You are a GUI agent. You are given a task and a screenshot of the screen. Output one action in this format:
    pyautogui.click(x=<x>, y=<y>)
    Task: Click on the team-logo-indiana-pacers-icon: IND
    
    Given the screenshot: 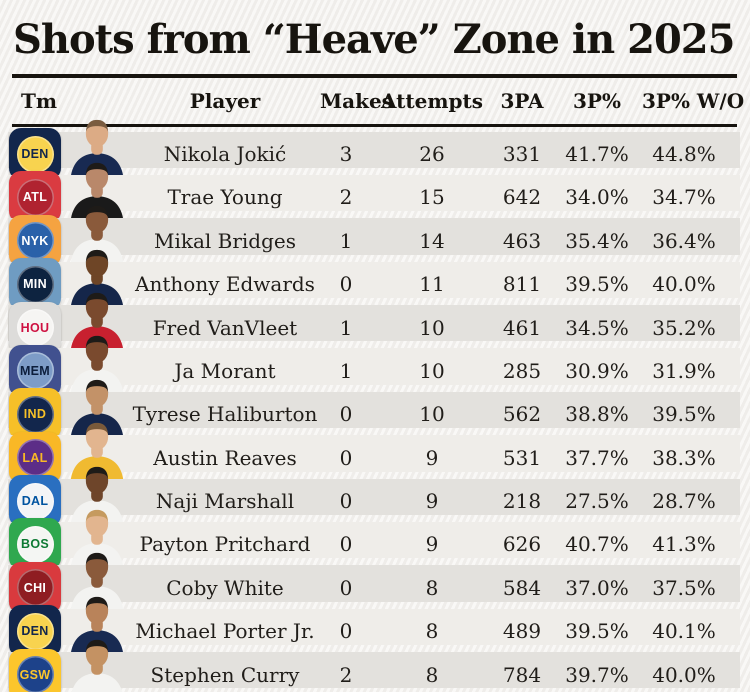 What is the action you would take?
    pyautogui.click(x=35, y=414)
    